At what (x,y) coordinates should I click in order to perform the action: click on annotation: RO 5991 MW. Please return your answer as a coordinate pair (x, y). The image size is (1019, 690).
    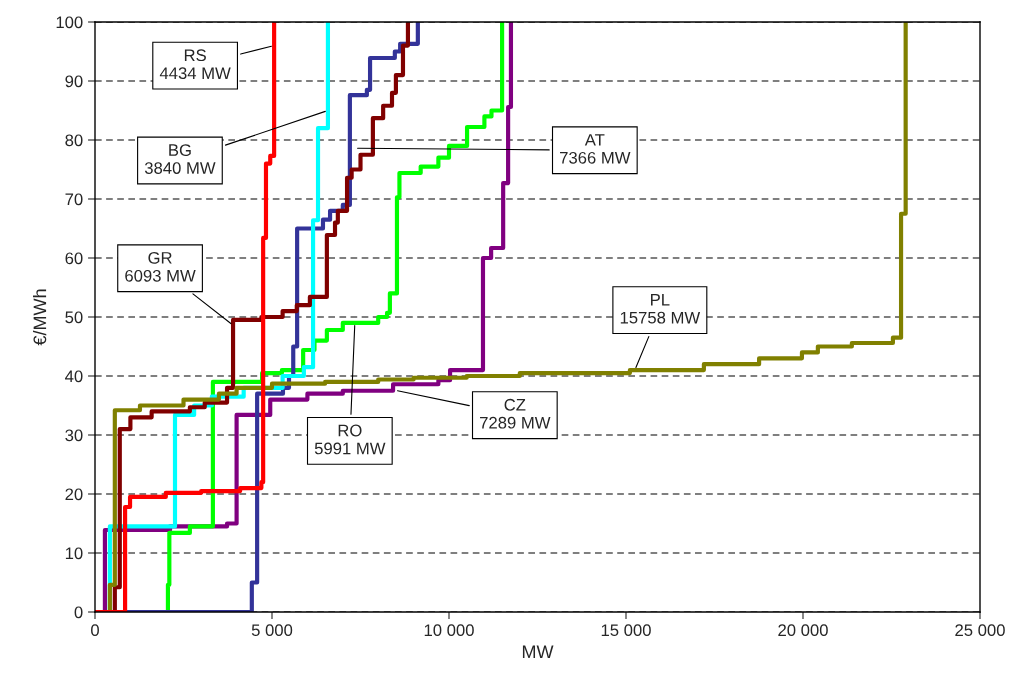
    Looking at the image, I should click on (350, 439).